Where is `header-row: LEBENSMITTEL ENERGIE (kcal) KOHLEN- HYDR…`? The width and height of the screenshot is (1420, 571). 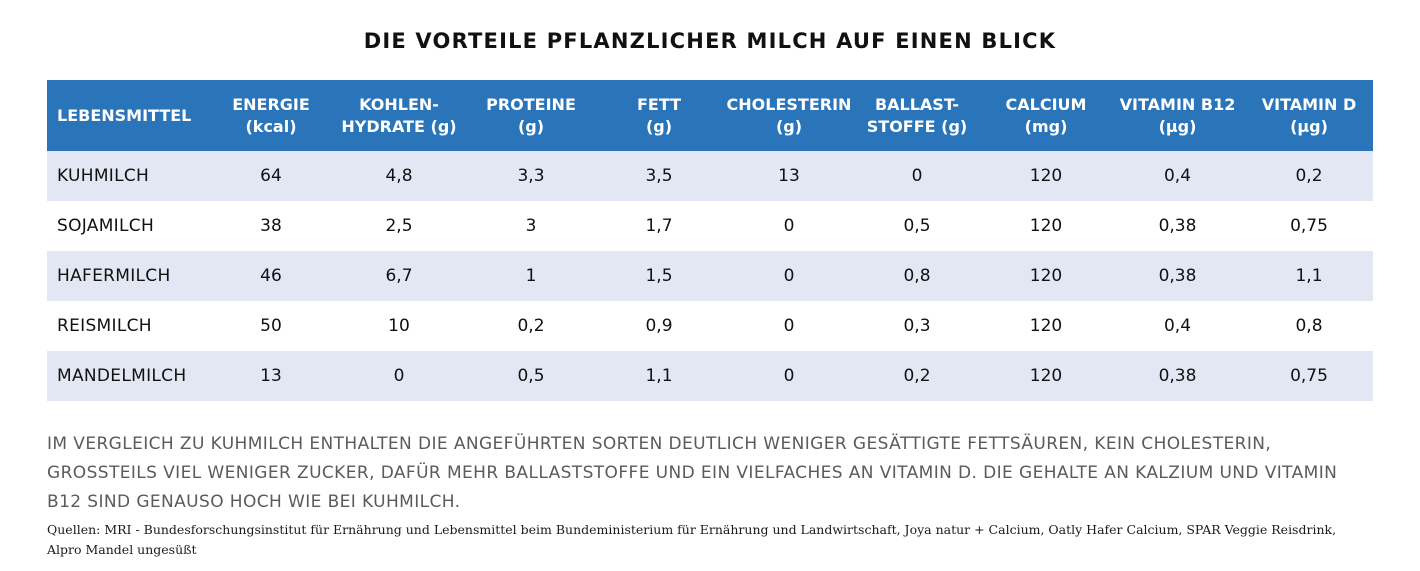 header-row: LEBENSMITTEL ENERGIE (kcal) KOHLEN- HYDR… is located at coordinates (710, 115).